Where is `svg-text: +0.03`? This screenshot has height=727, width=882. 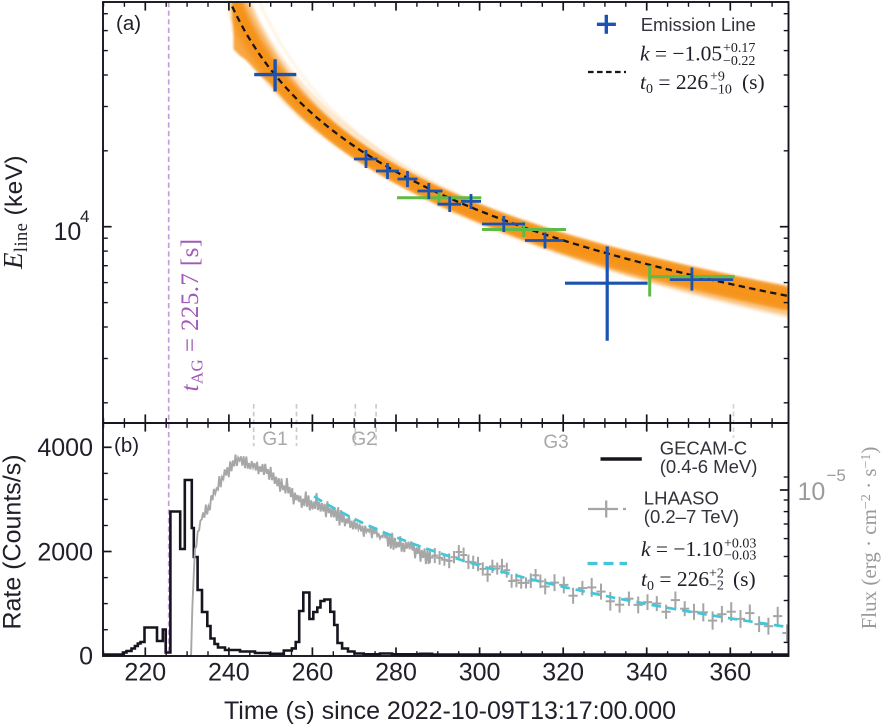
svg-text: +0.03 is located at coordinates (740, 544).